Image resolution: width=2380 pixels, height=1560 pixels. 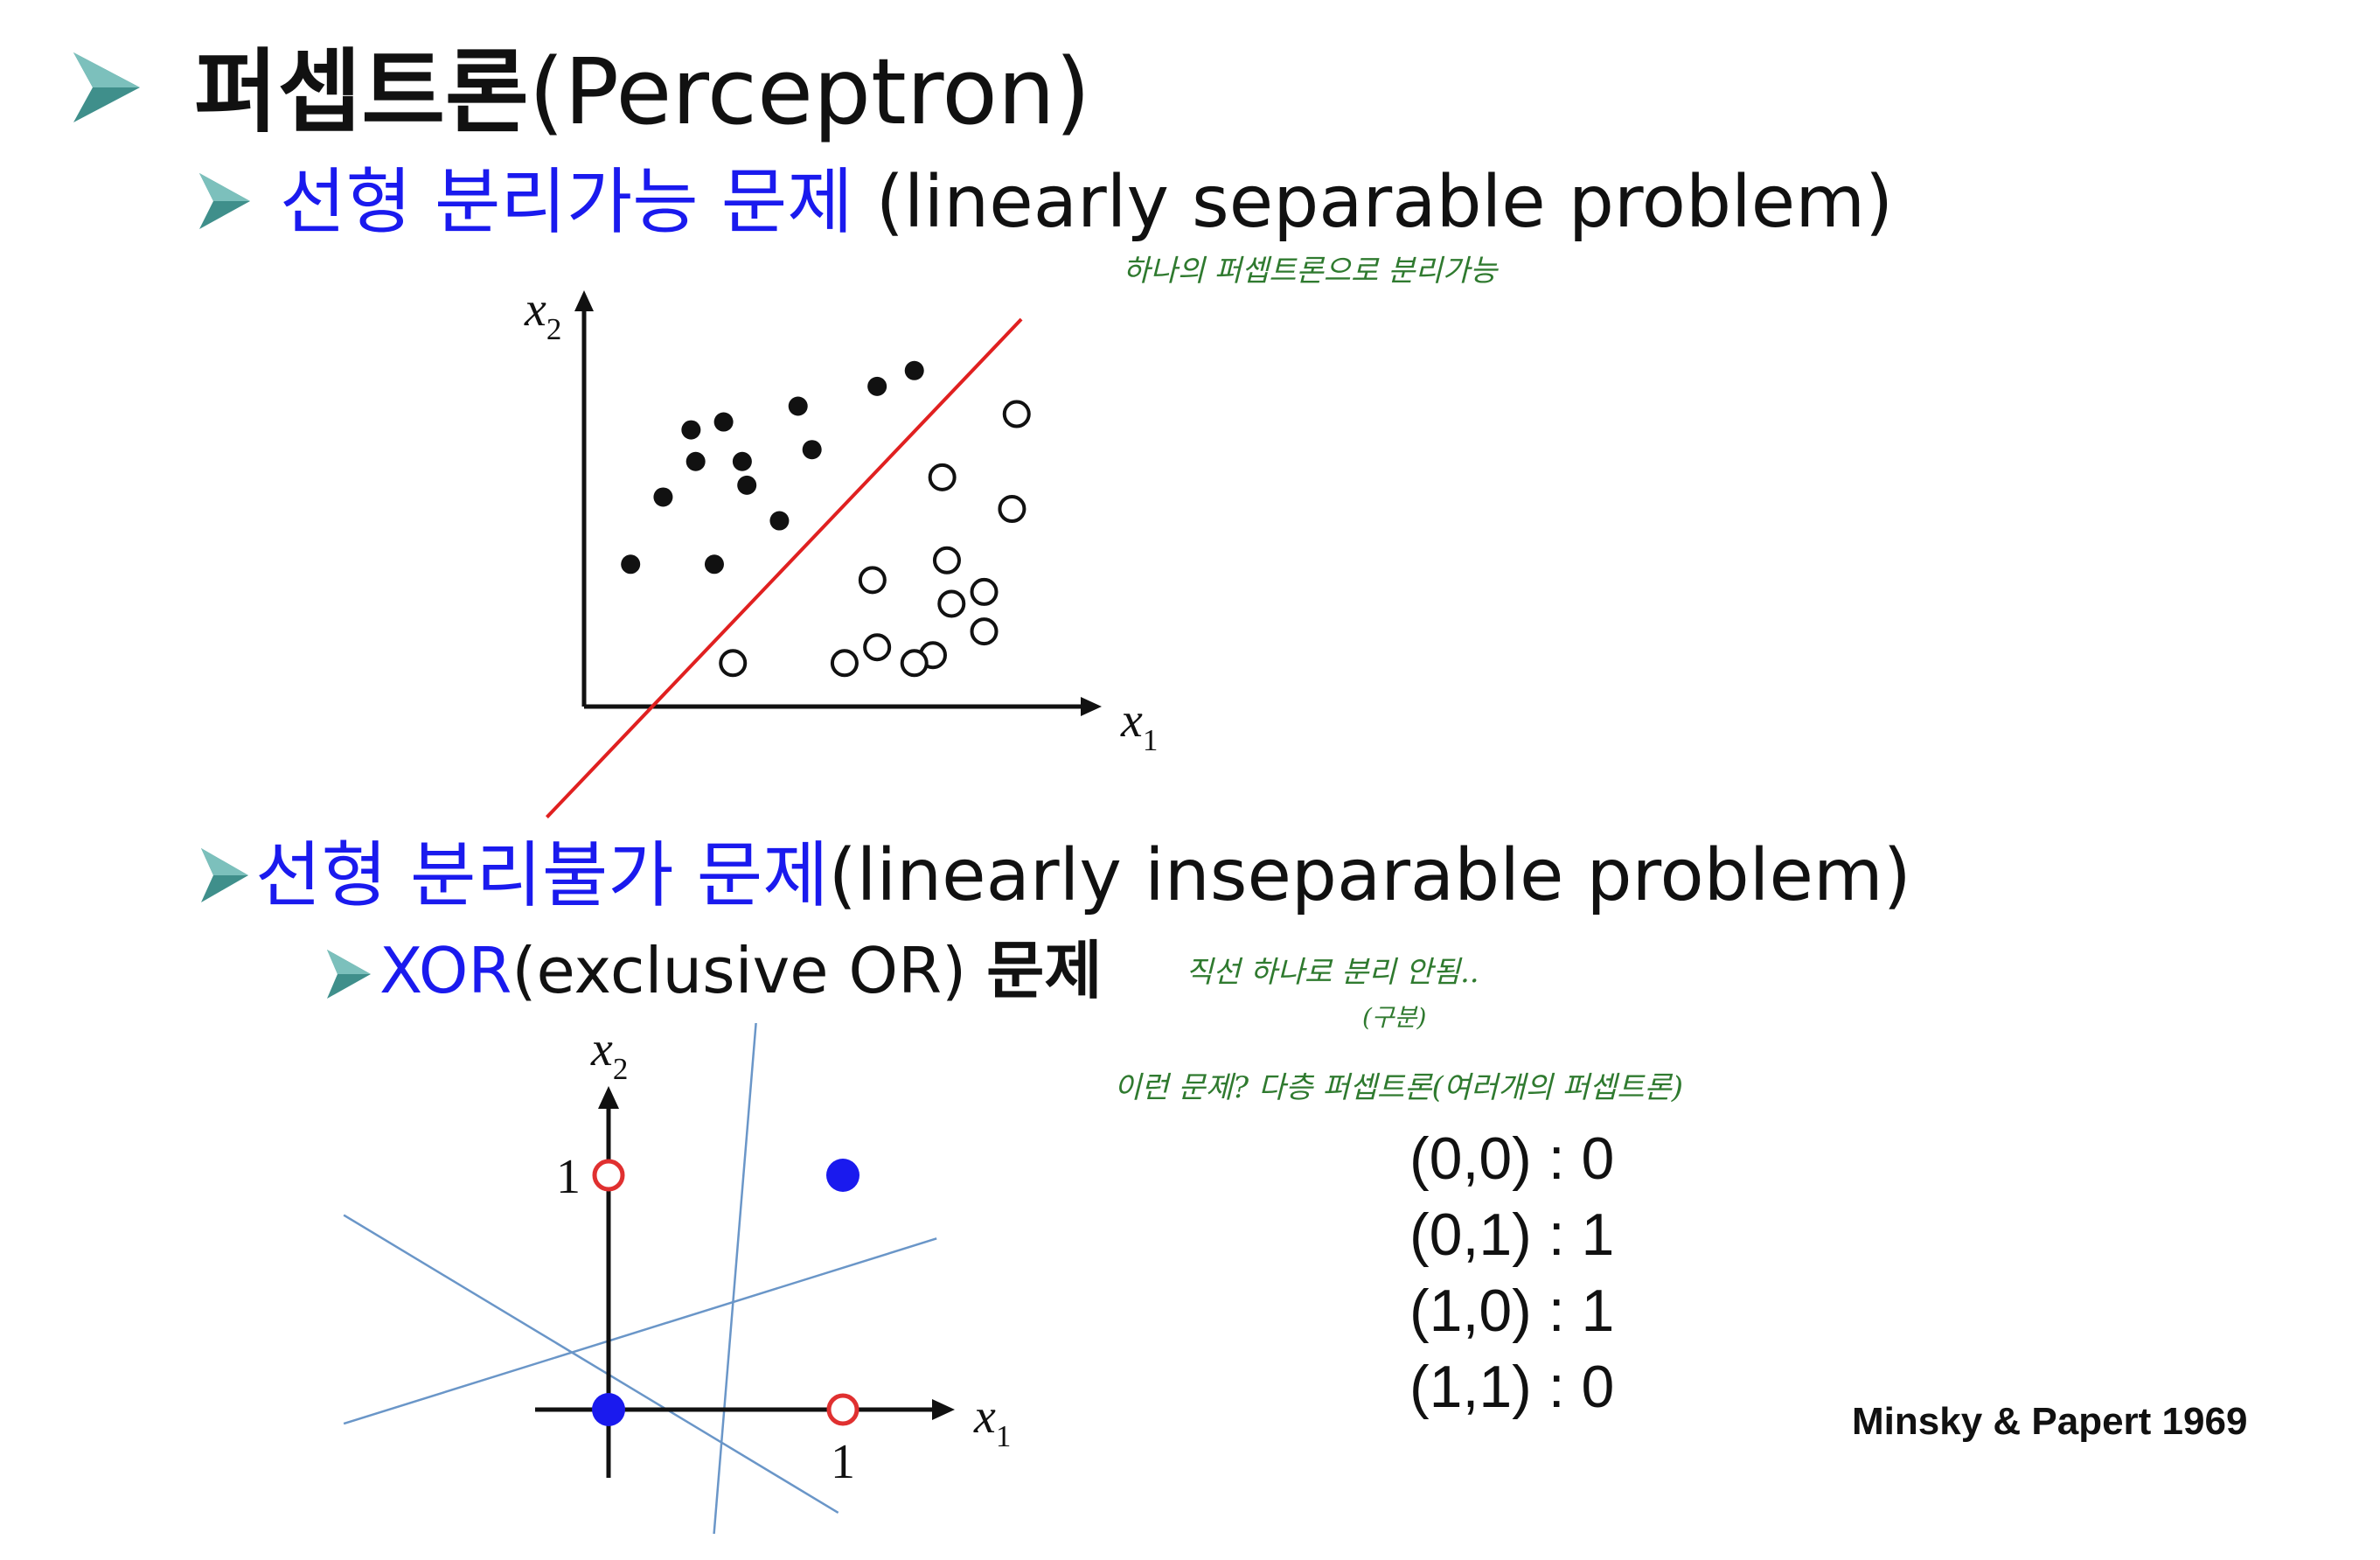 What do you see at coordinates (1399, 1087) in the screenshot?
I see `multi-layer-note: 이런 문제? 다층 퍼셉트론(여러개의 퍼셉트론)` at bounding box center [1399, 1087].